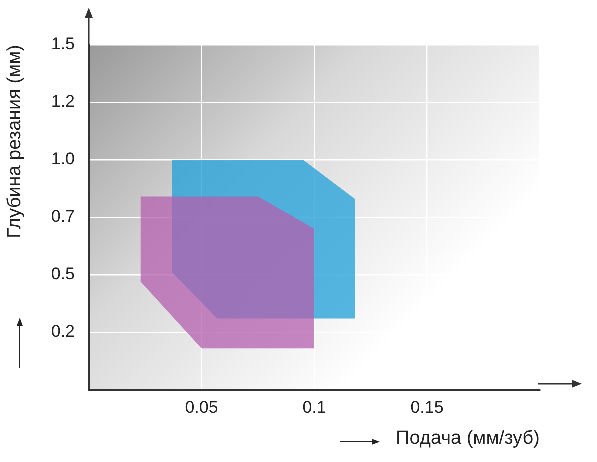 This screenshot has height=462, width=597. What do you see at coordinates (63, 102) in the screenshot?
I see `y-tick-label: 1.2` at bounding box center [63, 102].